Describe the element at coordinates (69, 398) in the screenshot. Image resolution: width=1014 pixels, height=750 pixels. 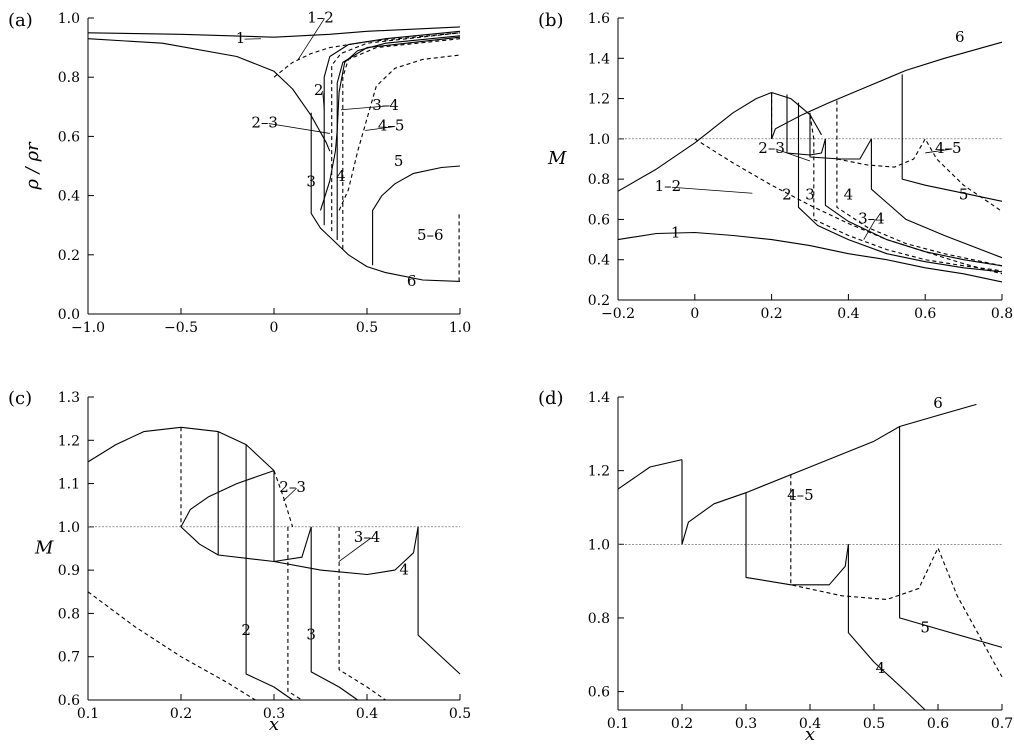
I see `y-tick-label: 1.3` at that location.